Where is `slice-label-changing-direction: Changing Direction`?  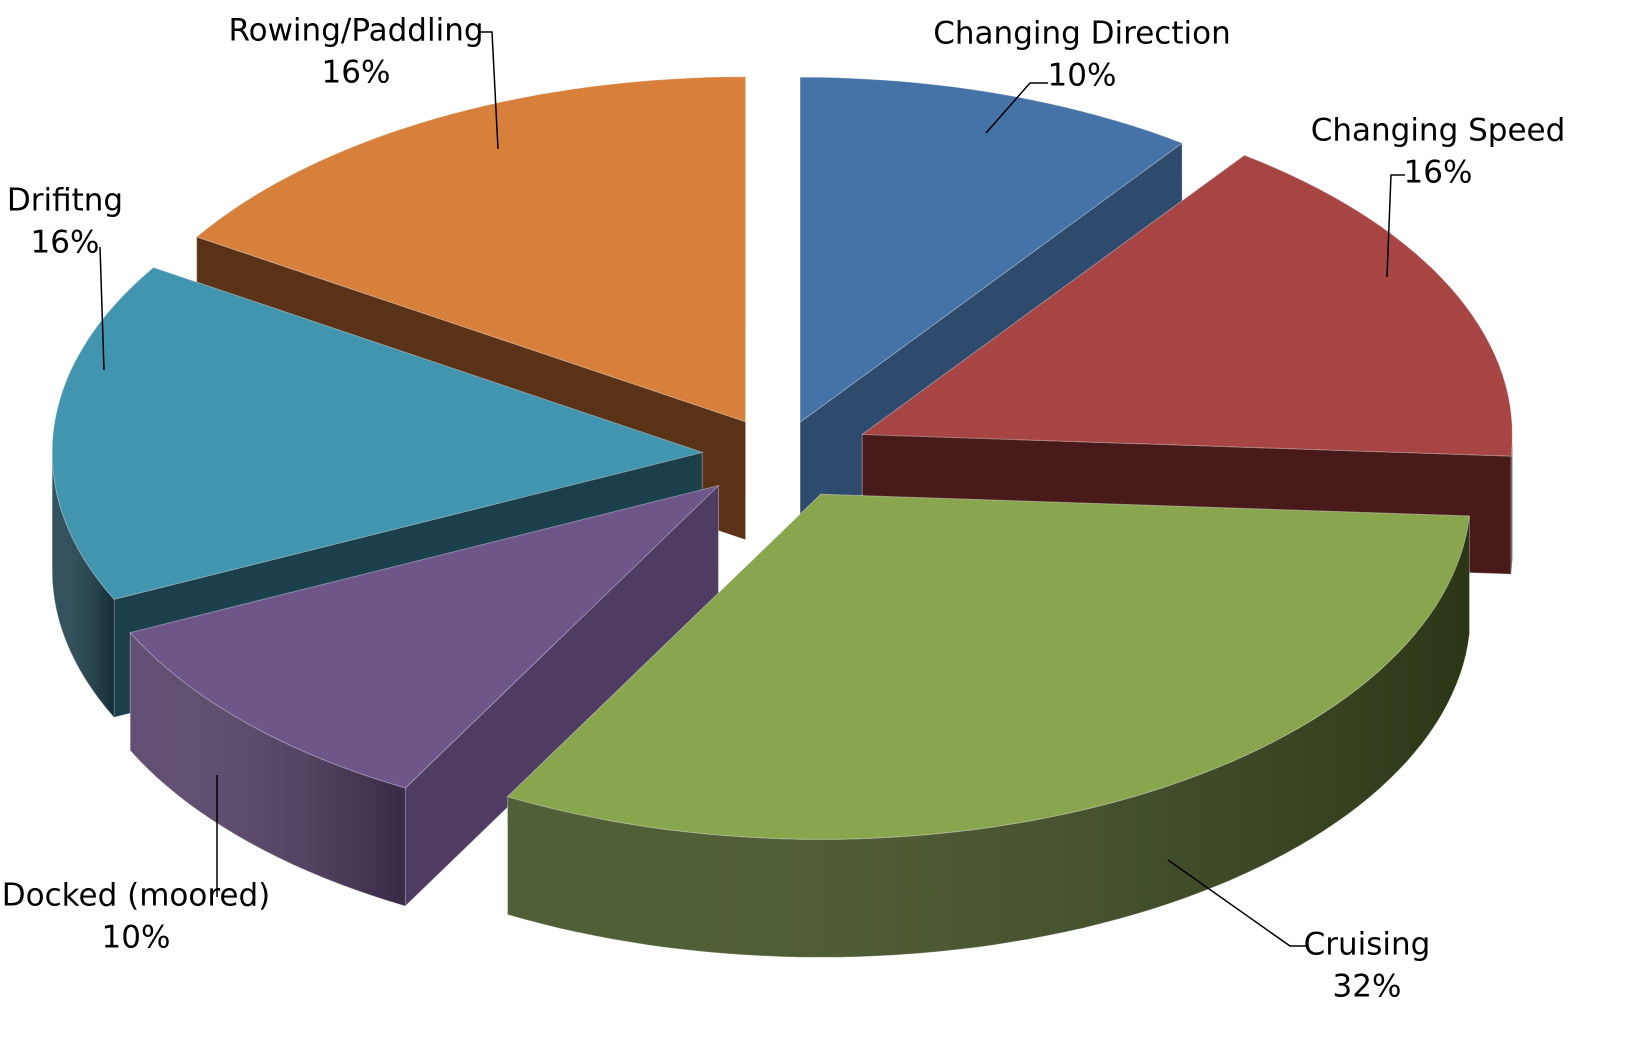 slice-label-changing-direction: Changing Direction is located at coordinates (1081, 34).